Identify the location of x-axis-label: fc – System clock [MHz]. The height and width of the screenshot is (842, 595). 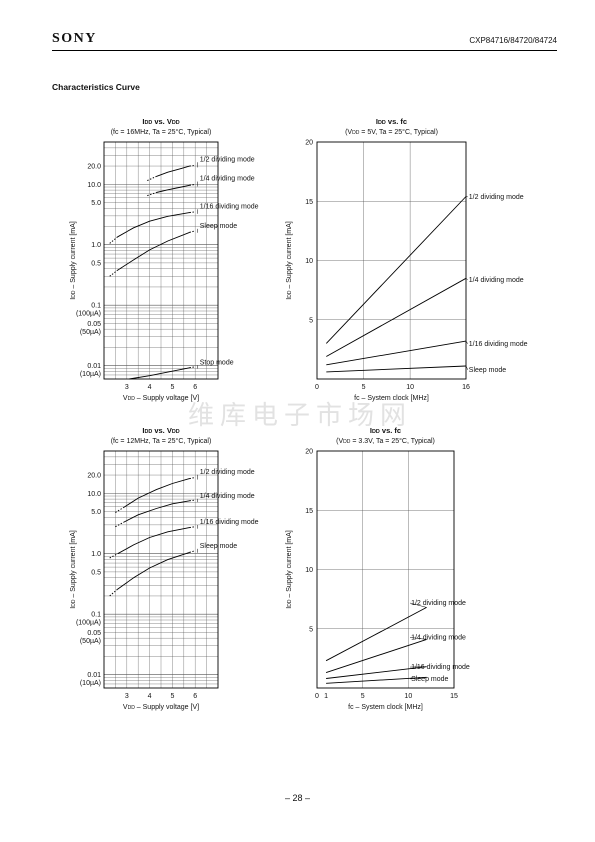
(391, 398).